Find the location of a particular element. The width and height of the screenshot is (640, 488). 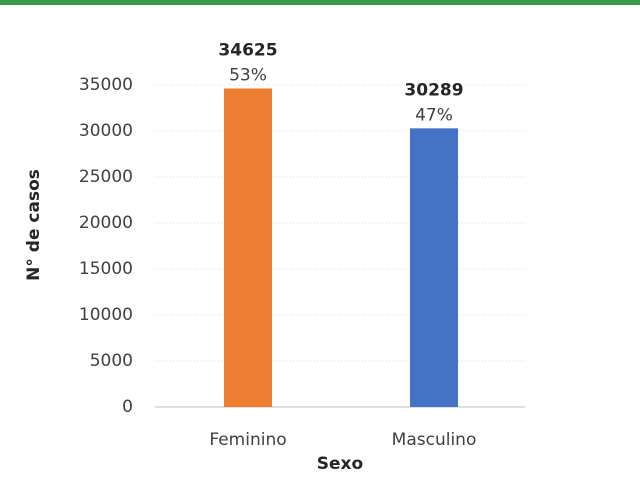

y-axis-title: N° de casos is located at coordinates (34, 225).